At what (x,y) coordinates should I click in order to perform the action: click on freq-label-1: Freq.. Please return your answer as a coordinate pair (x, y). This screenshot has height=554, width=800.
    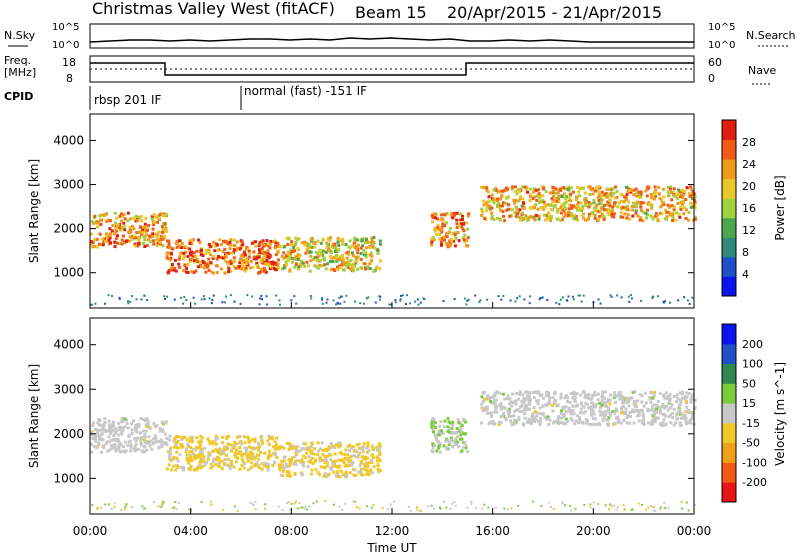
    Looking at the image, I should click on (17, 60).